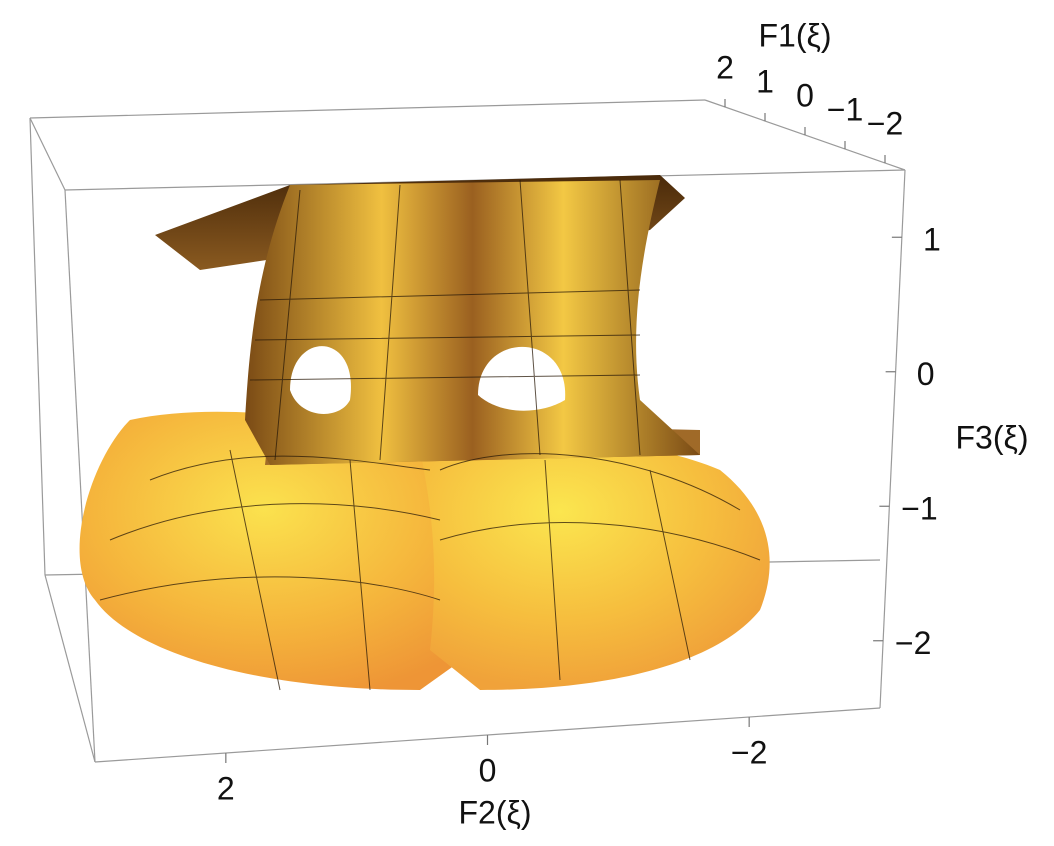 The width and height of the screenshot is (1054, 846). Describe the element at coordinates (795, 35) in the screenshot. I see `y-axis-label: F1(ξ)` at that location.